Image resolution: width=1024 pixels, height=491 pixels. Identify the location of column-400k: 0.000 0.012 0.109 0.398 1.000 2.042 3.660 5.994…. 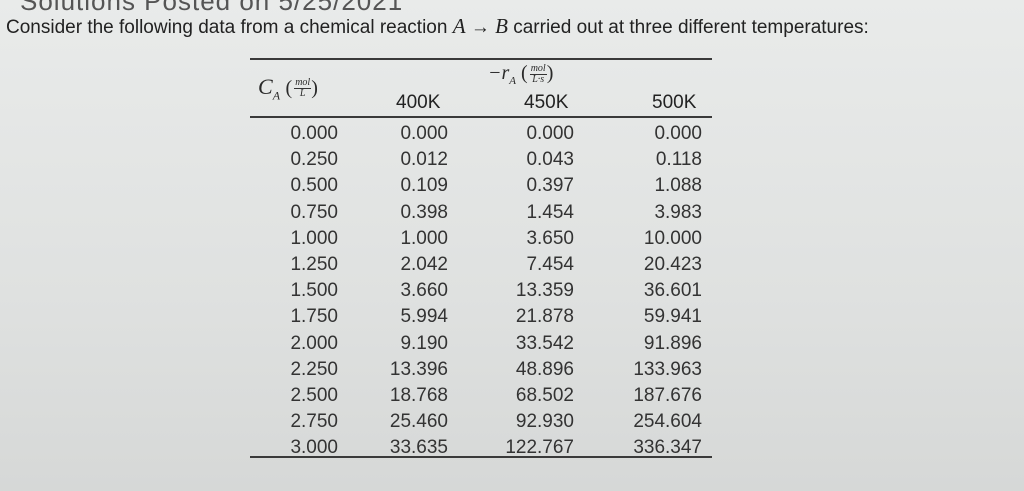
(414, 291).